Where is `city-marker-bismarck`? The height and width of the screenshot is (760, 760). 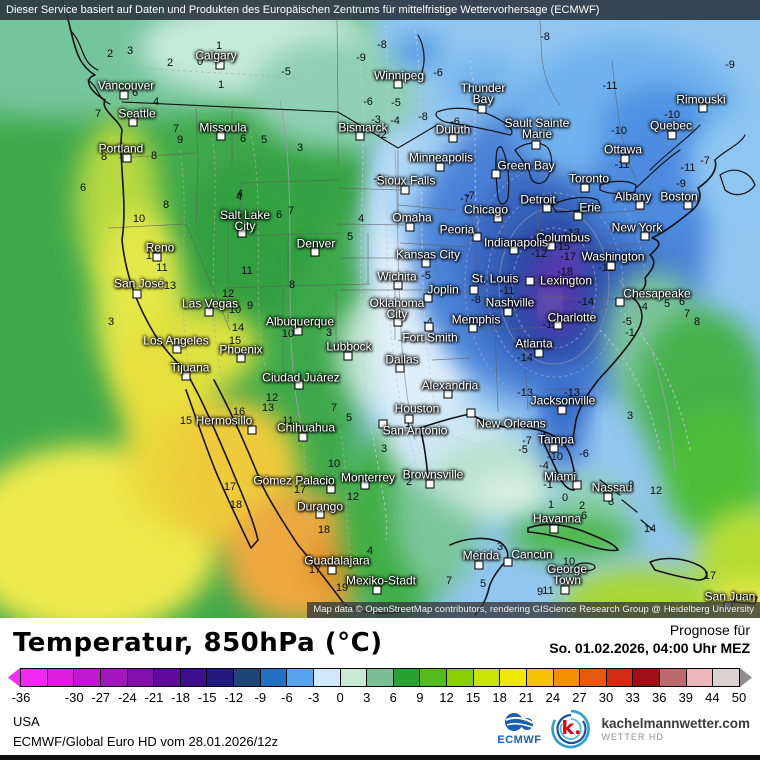 city-marker-bismarck is located at coordinates (360, 136).